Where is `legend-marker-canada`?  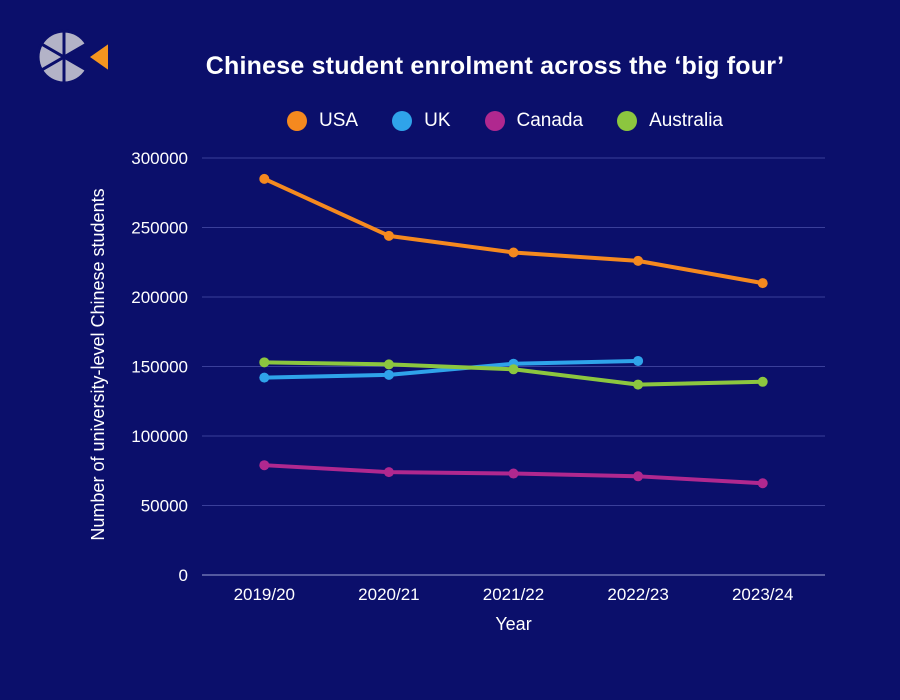 legend-marker-canada is located at coordinates (494, 121).